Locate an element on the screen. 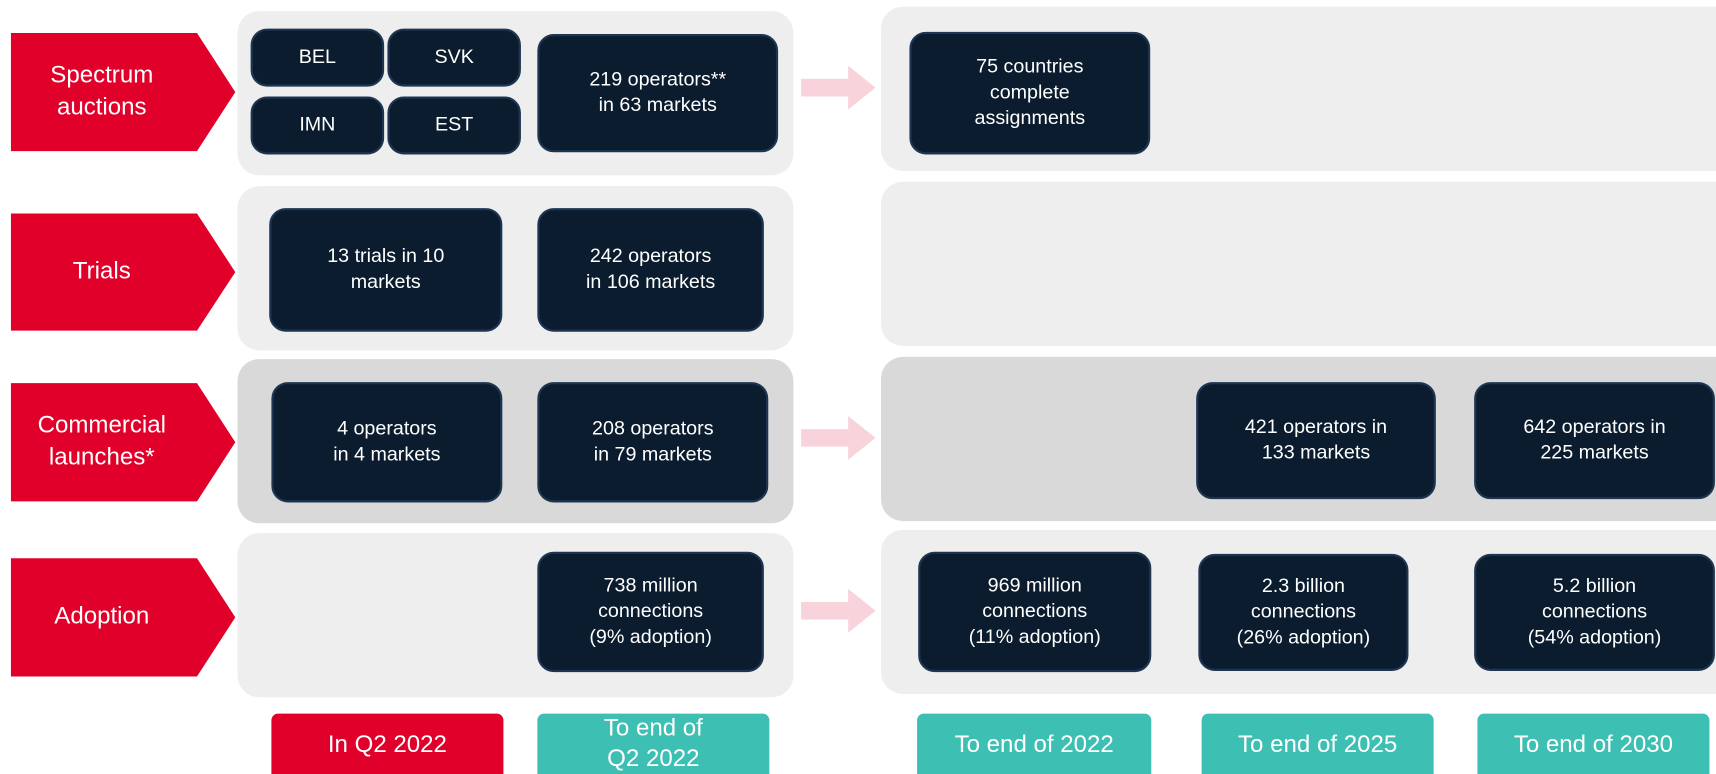  label-line: (11% adoption) is located at coordinates (1035, 637).